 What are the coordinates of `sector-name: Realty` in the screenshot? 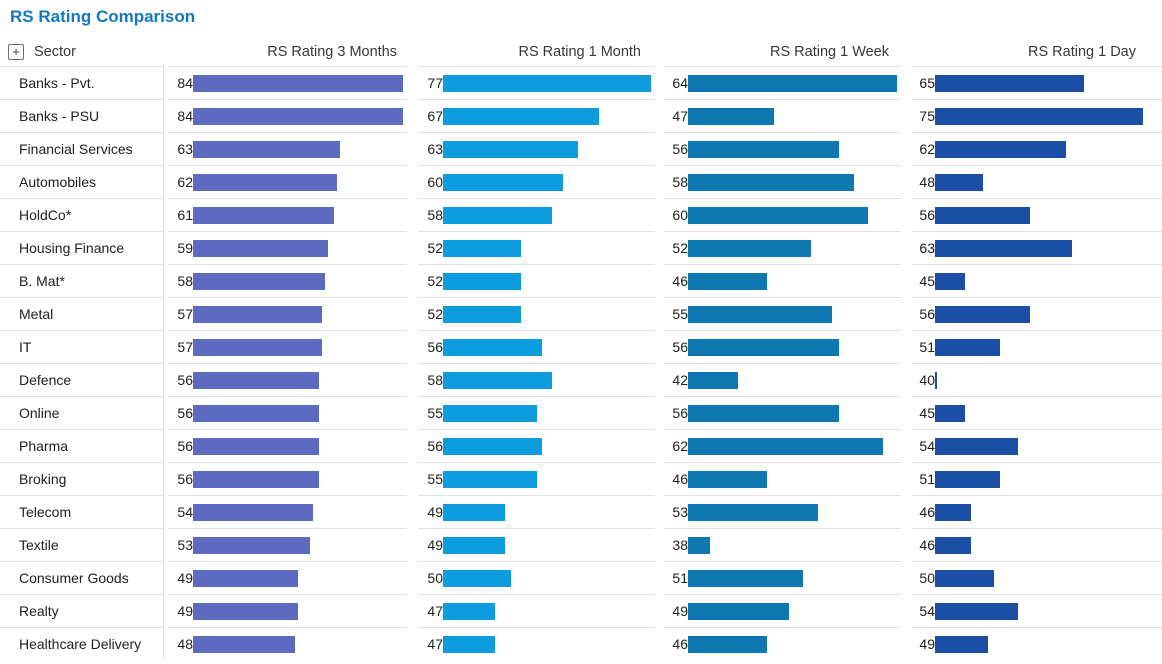 It's located at (82, 610).